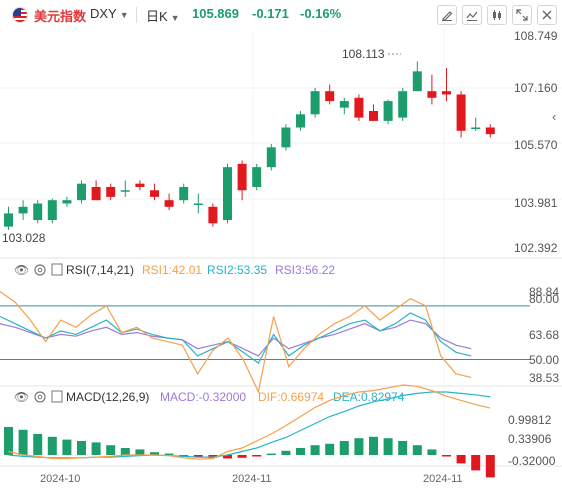  What do you see at coordinates (157, 16) in the screenshot?
I see `period-label: 日K` at bounding box center [157, 16].